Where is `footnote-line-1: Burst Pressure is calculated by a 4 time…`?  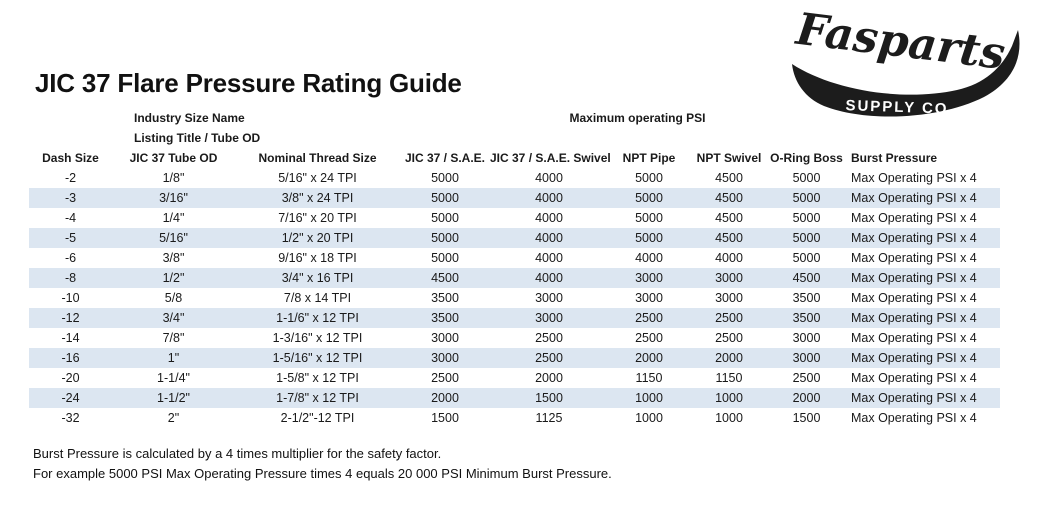
footnote-line-1: Burst Pressure is calculated by a 4 time… is located at coordinates (237, 453).